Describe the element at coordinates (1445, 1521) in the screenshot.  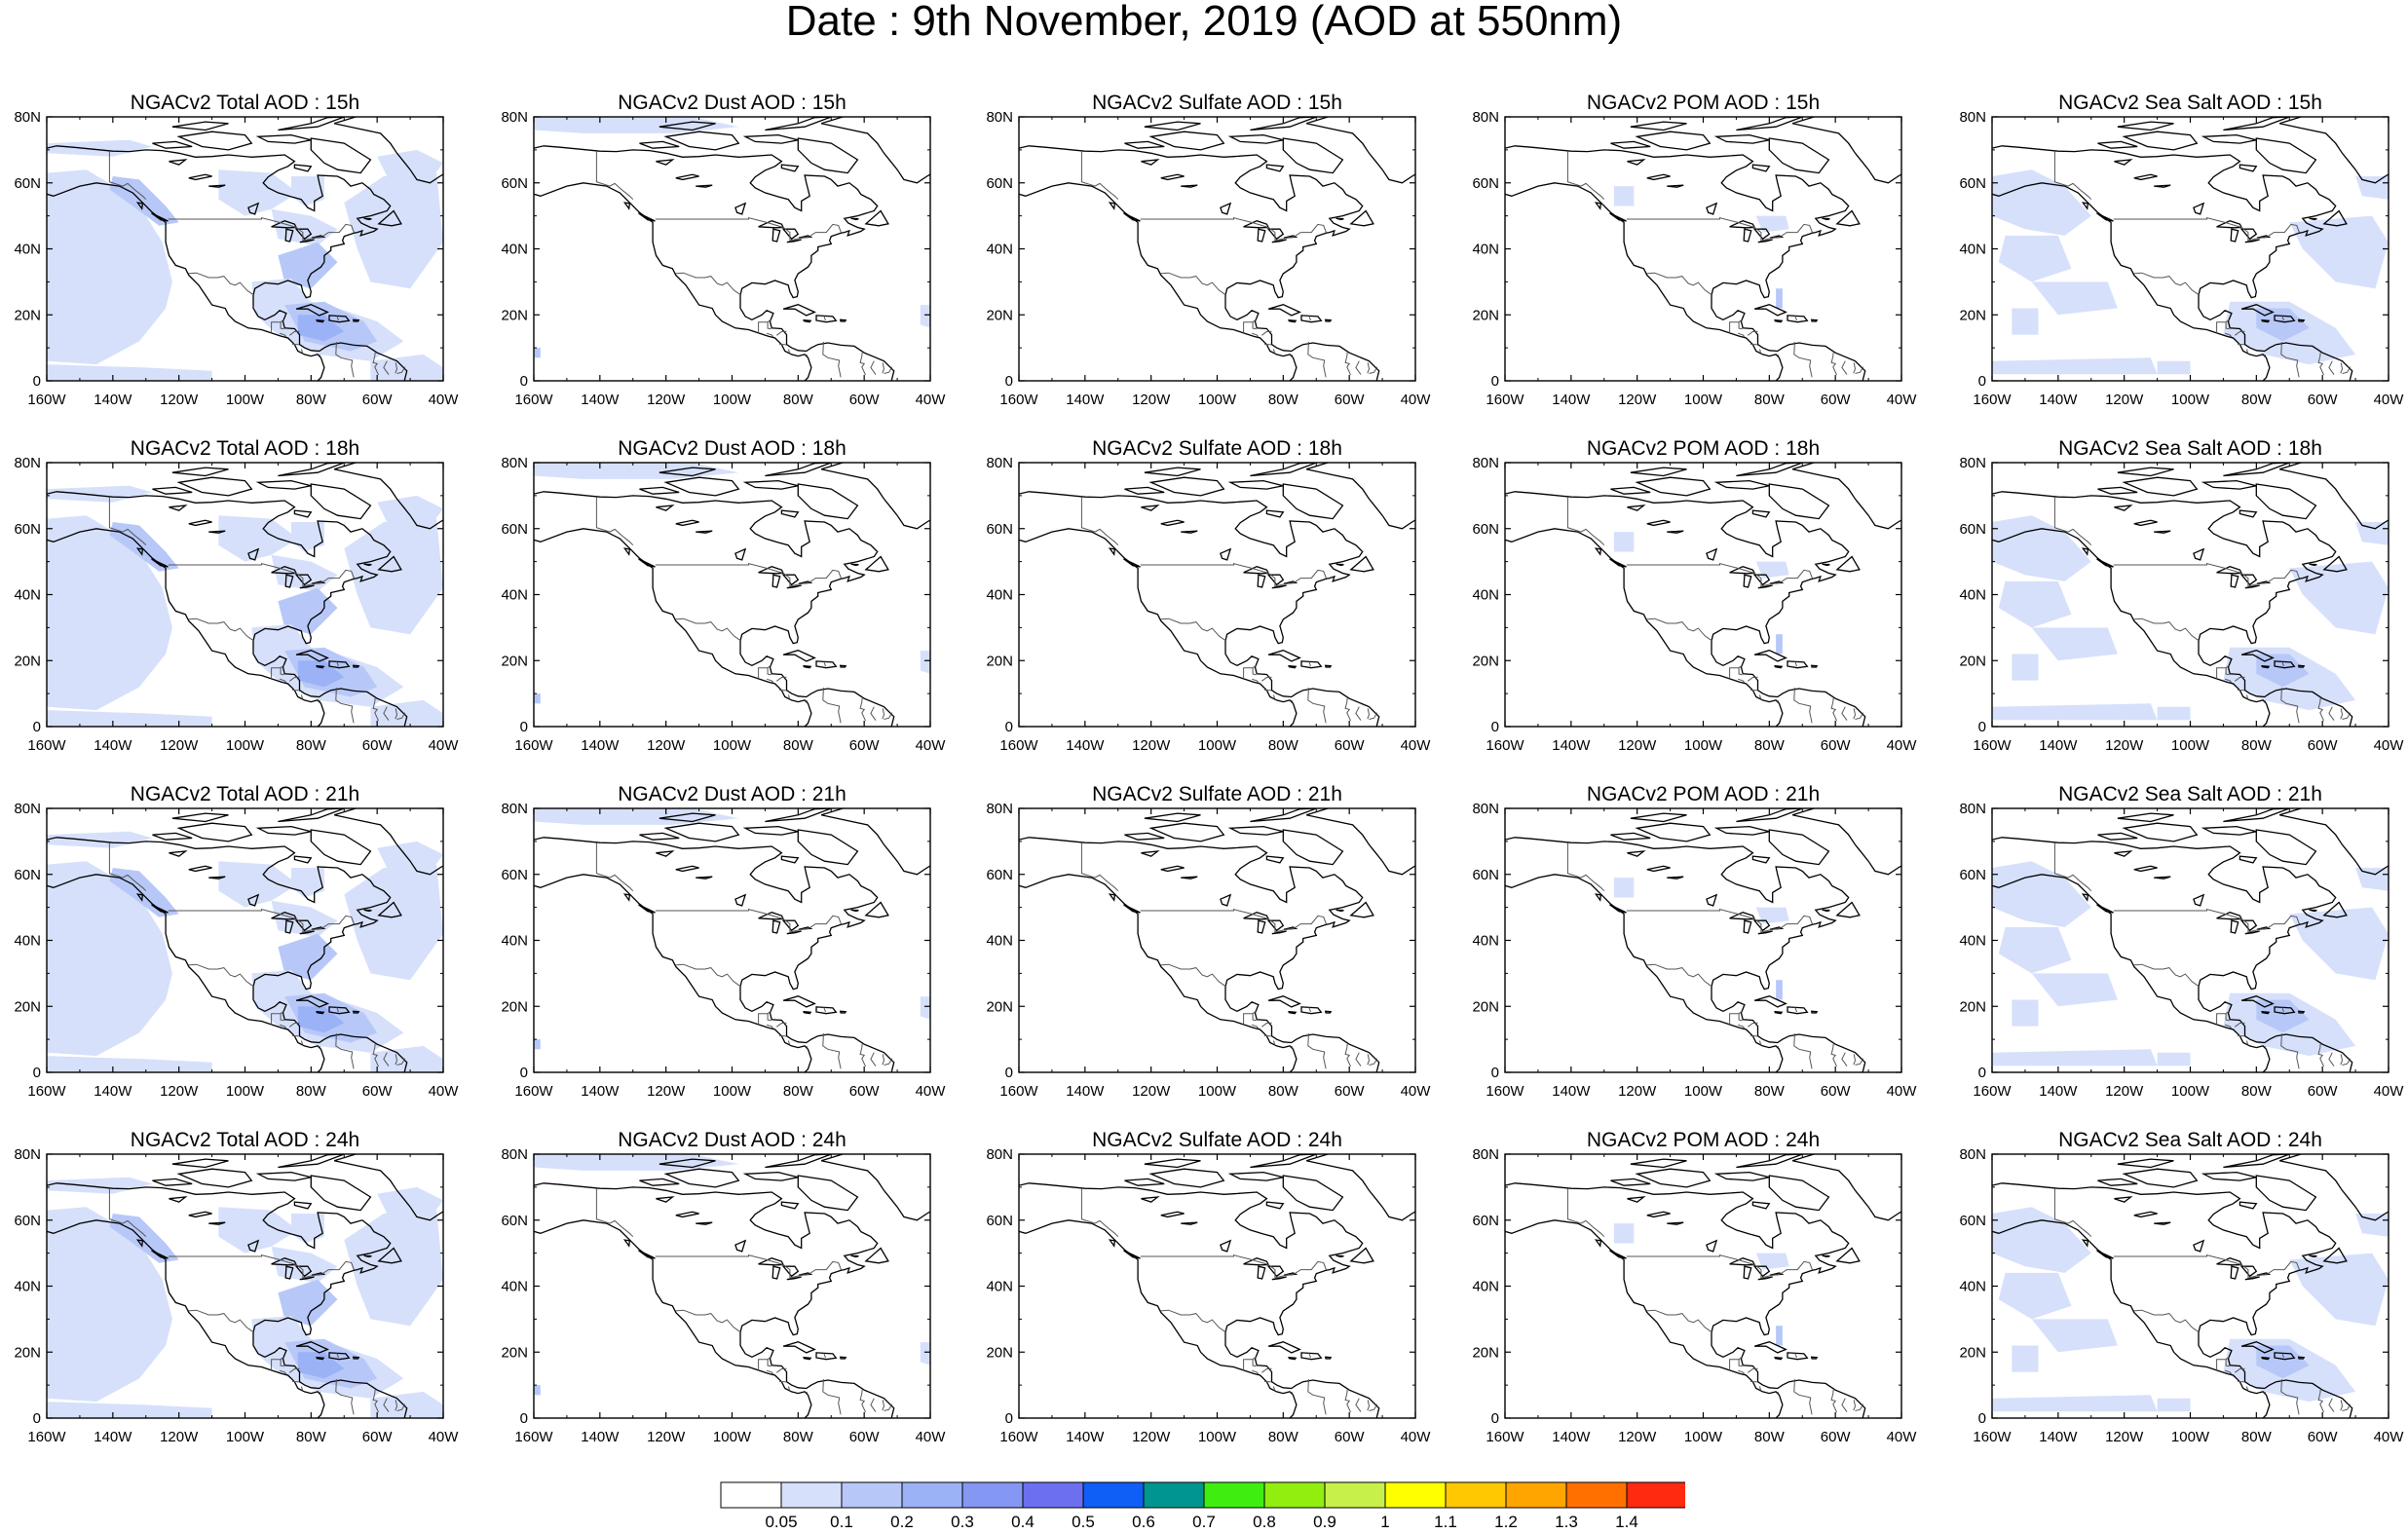
I see `colorbar-label: 1.1` at that location.